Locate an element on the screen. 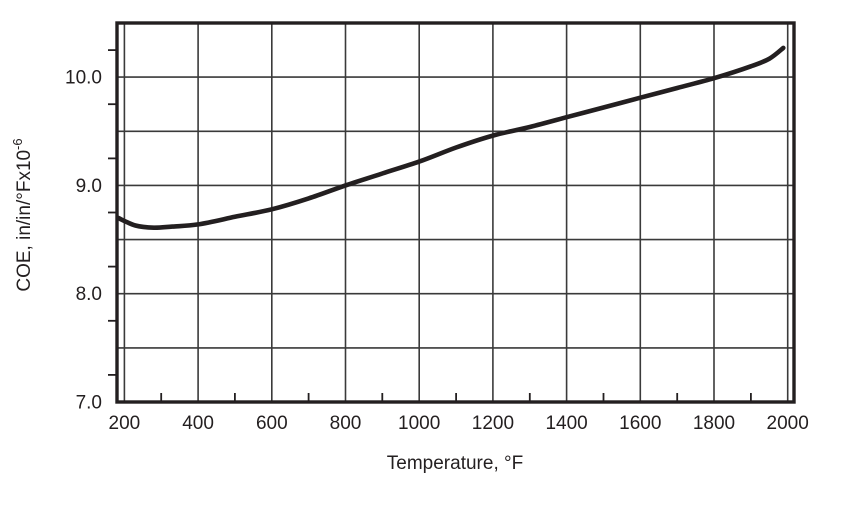  x-tick-label: 1400 is located at coordinates (566, 423).